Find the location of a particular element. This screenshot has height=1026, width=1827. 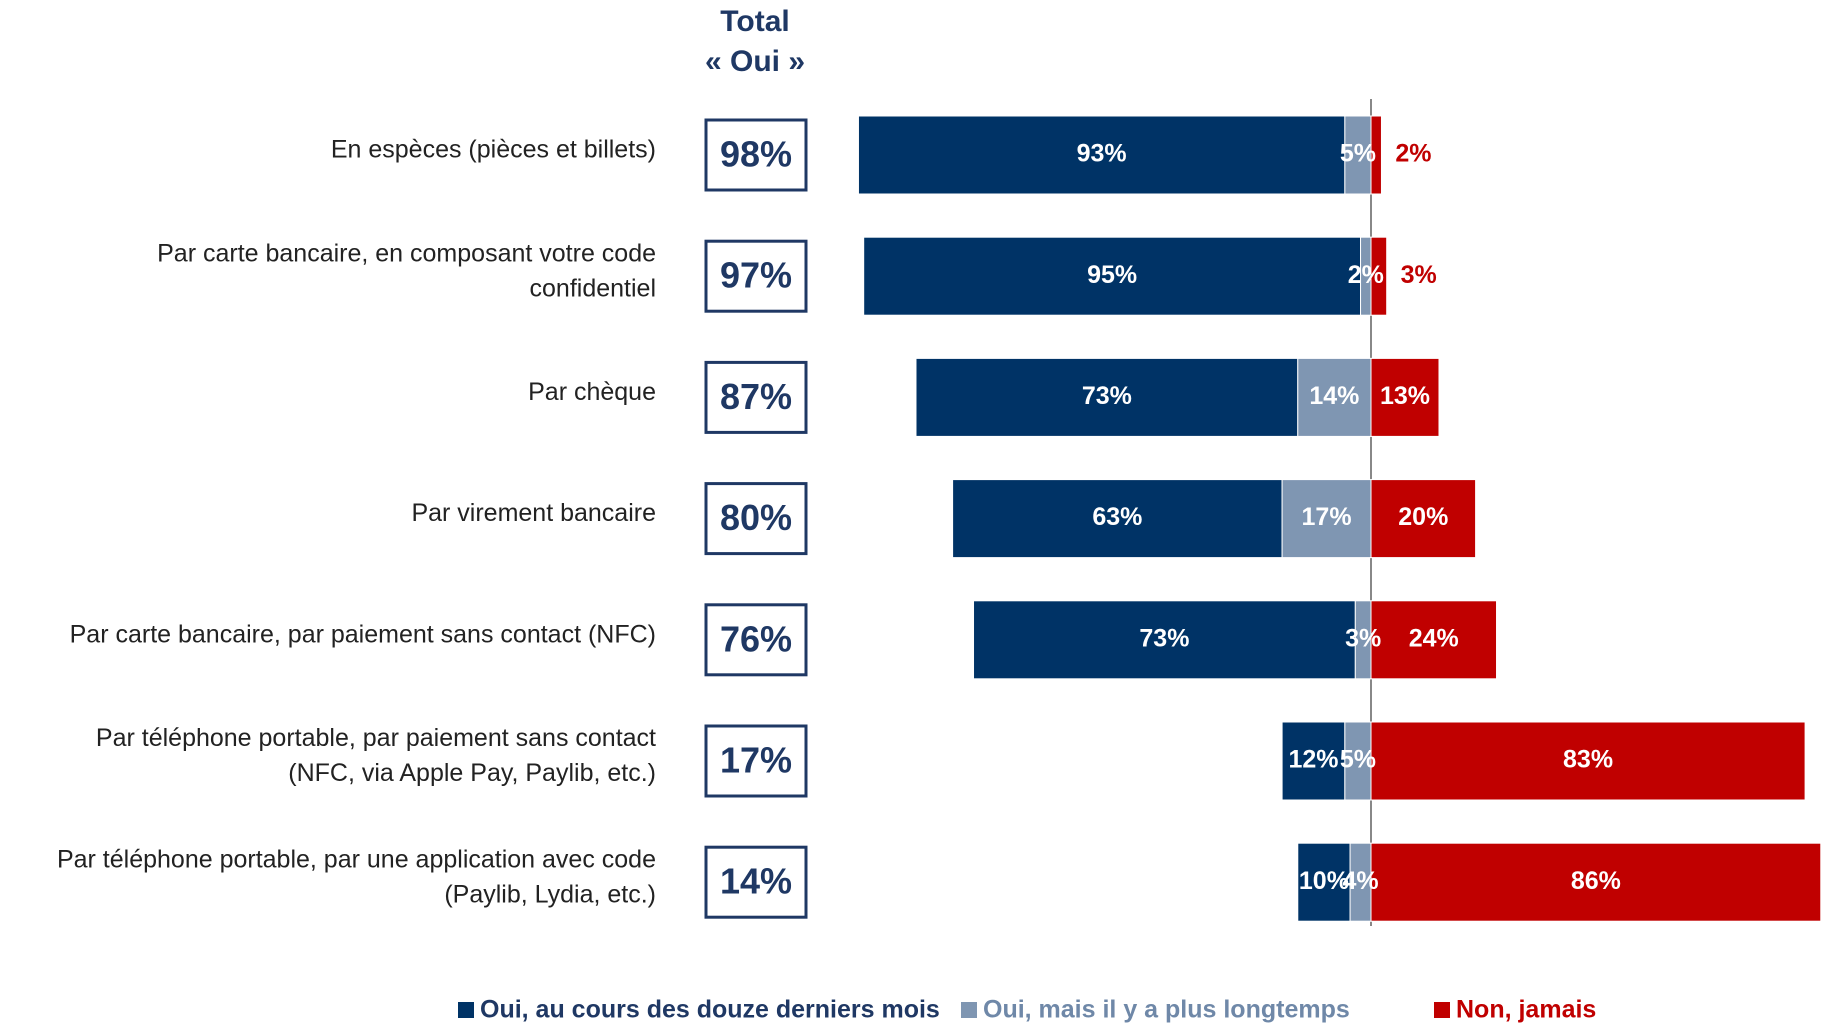

total-value: 98% is located at coordinates (756, 154).